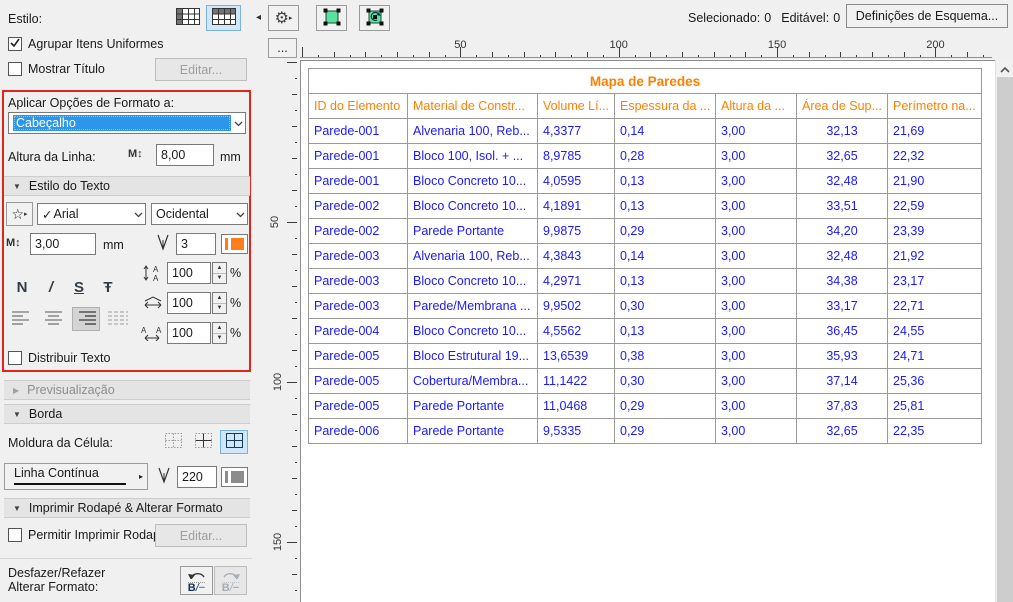 This screenshot has height=602, width=1013. What do you see at coordinates (576, 306) in the screenshot?
I see `table-cell: 9,9502` at bounding box center [576, 306].